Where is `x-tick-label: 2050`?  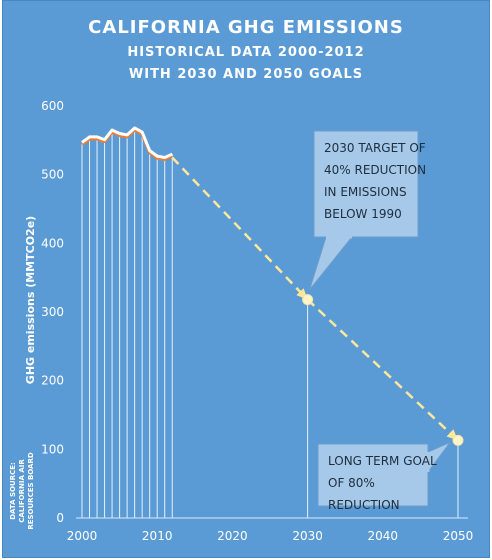
x-tick-label: 2050 is located at coordinates (458, 536).